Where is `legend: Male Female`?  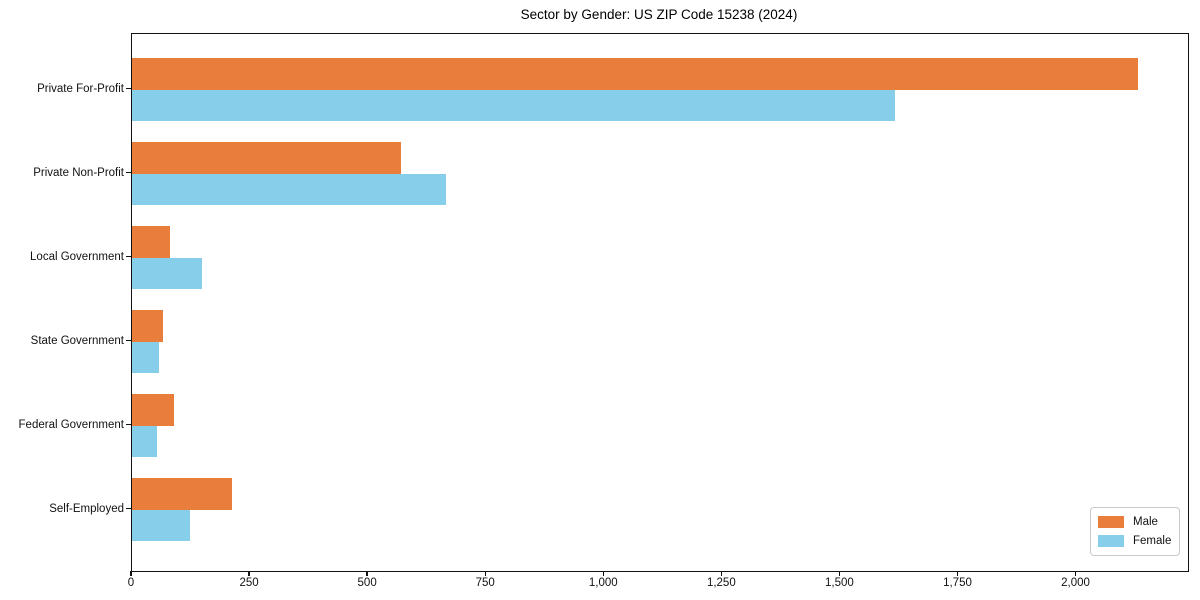 legend: Male Female is located at coordinates (1135, 531).